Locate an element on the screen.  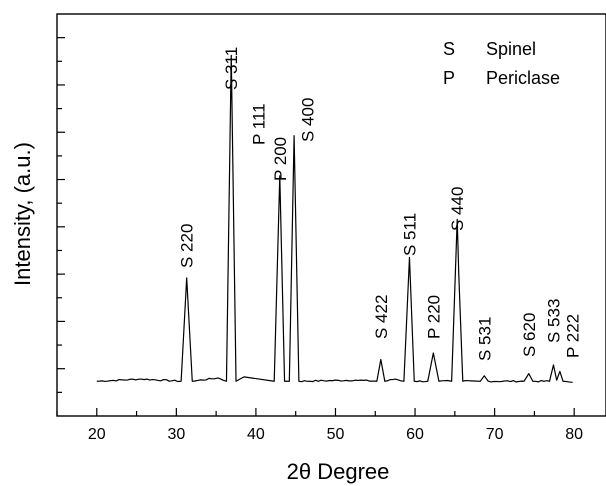
peak-label: S 311 is located at coordinates (231, 68).